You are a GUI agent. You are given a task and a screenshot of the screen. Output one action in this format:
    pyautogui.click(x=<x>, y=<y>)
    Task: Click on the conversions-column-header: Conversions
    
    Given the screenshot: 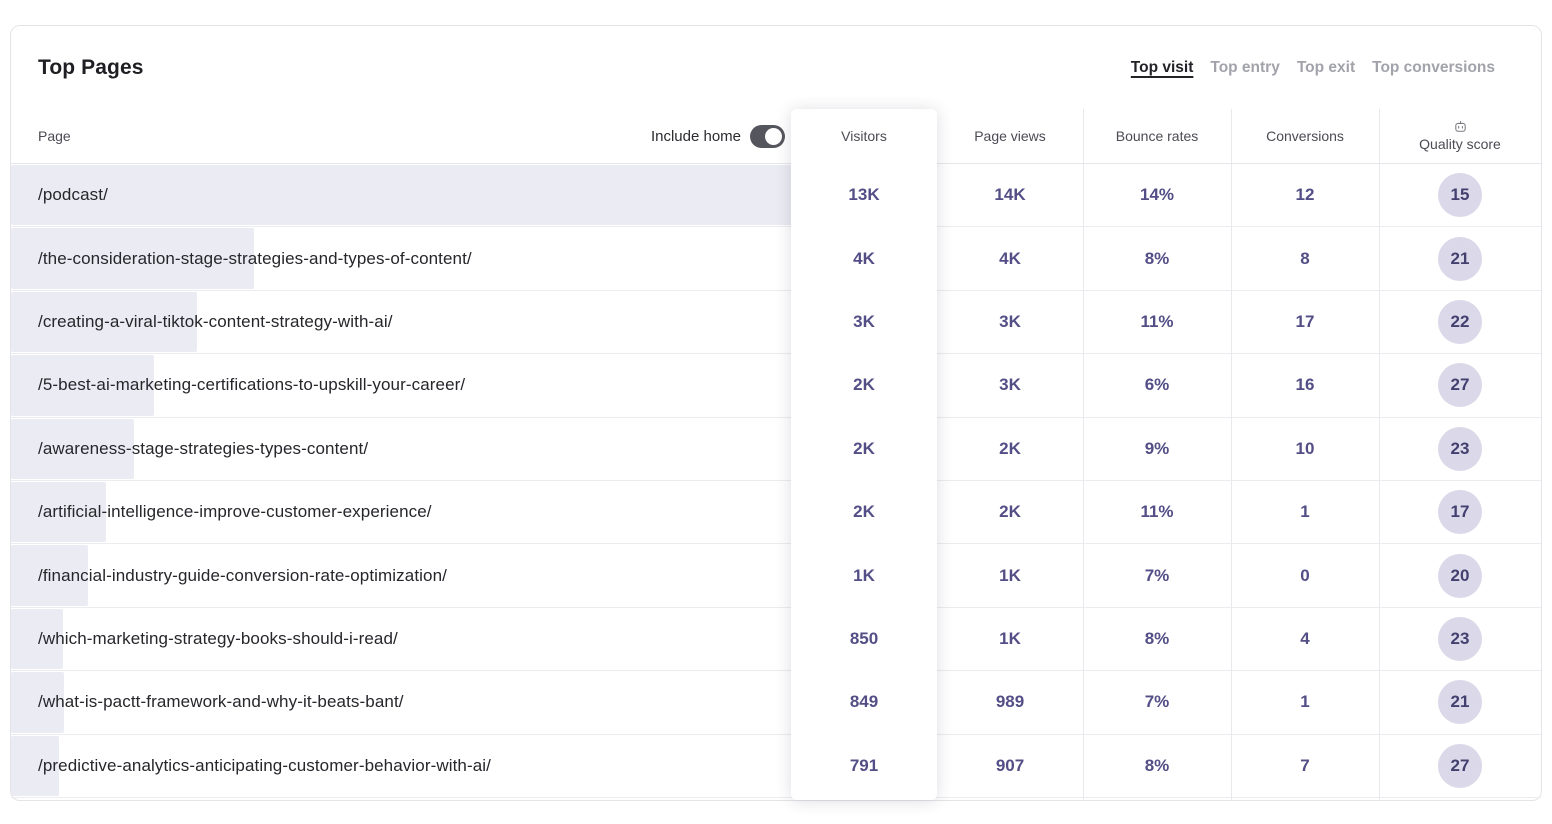 What is the action you would take?
    pyautogui.click(x=1305, y=136)
    